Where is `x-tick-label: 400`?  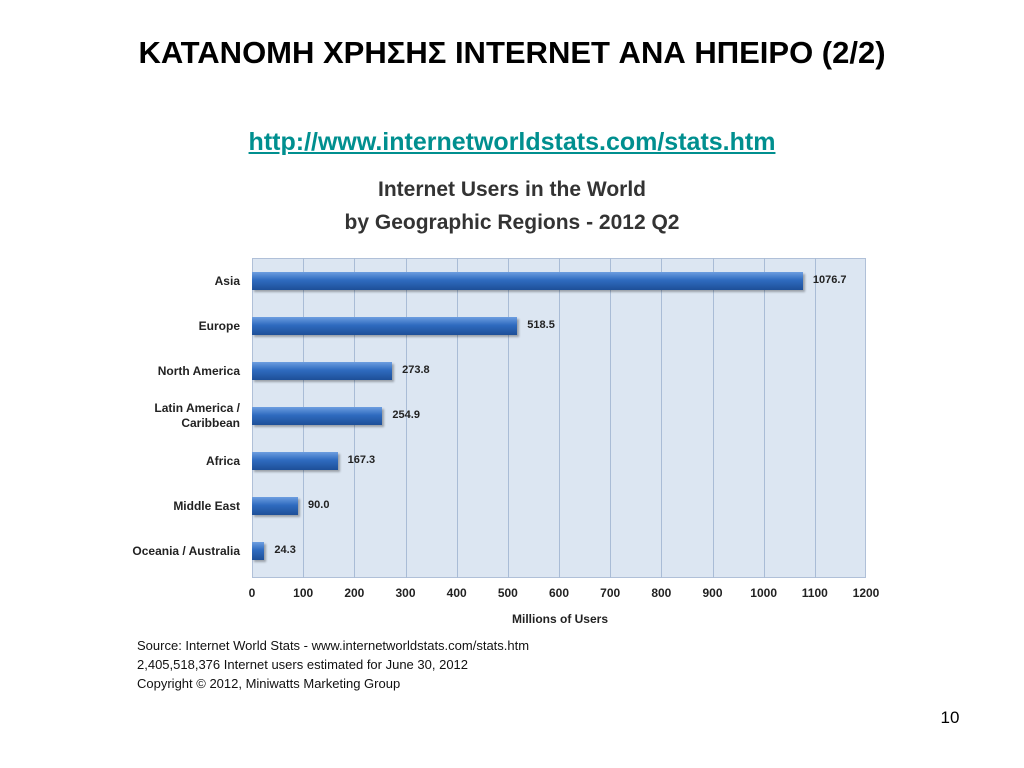 x-tick-label: 400 is located at coordinates (456, 593).